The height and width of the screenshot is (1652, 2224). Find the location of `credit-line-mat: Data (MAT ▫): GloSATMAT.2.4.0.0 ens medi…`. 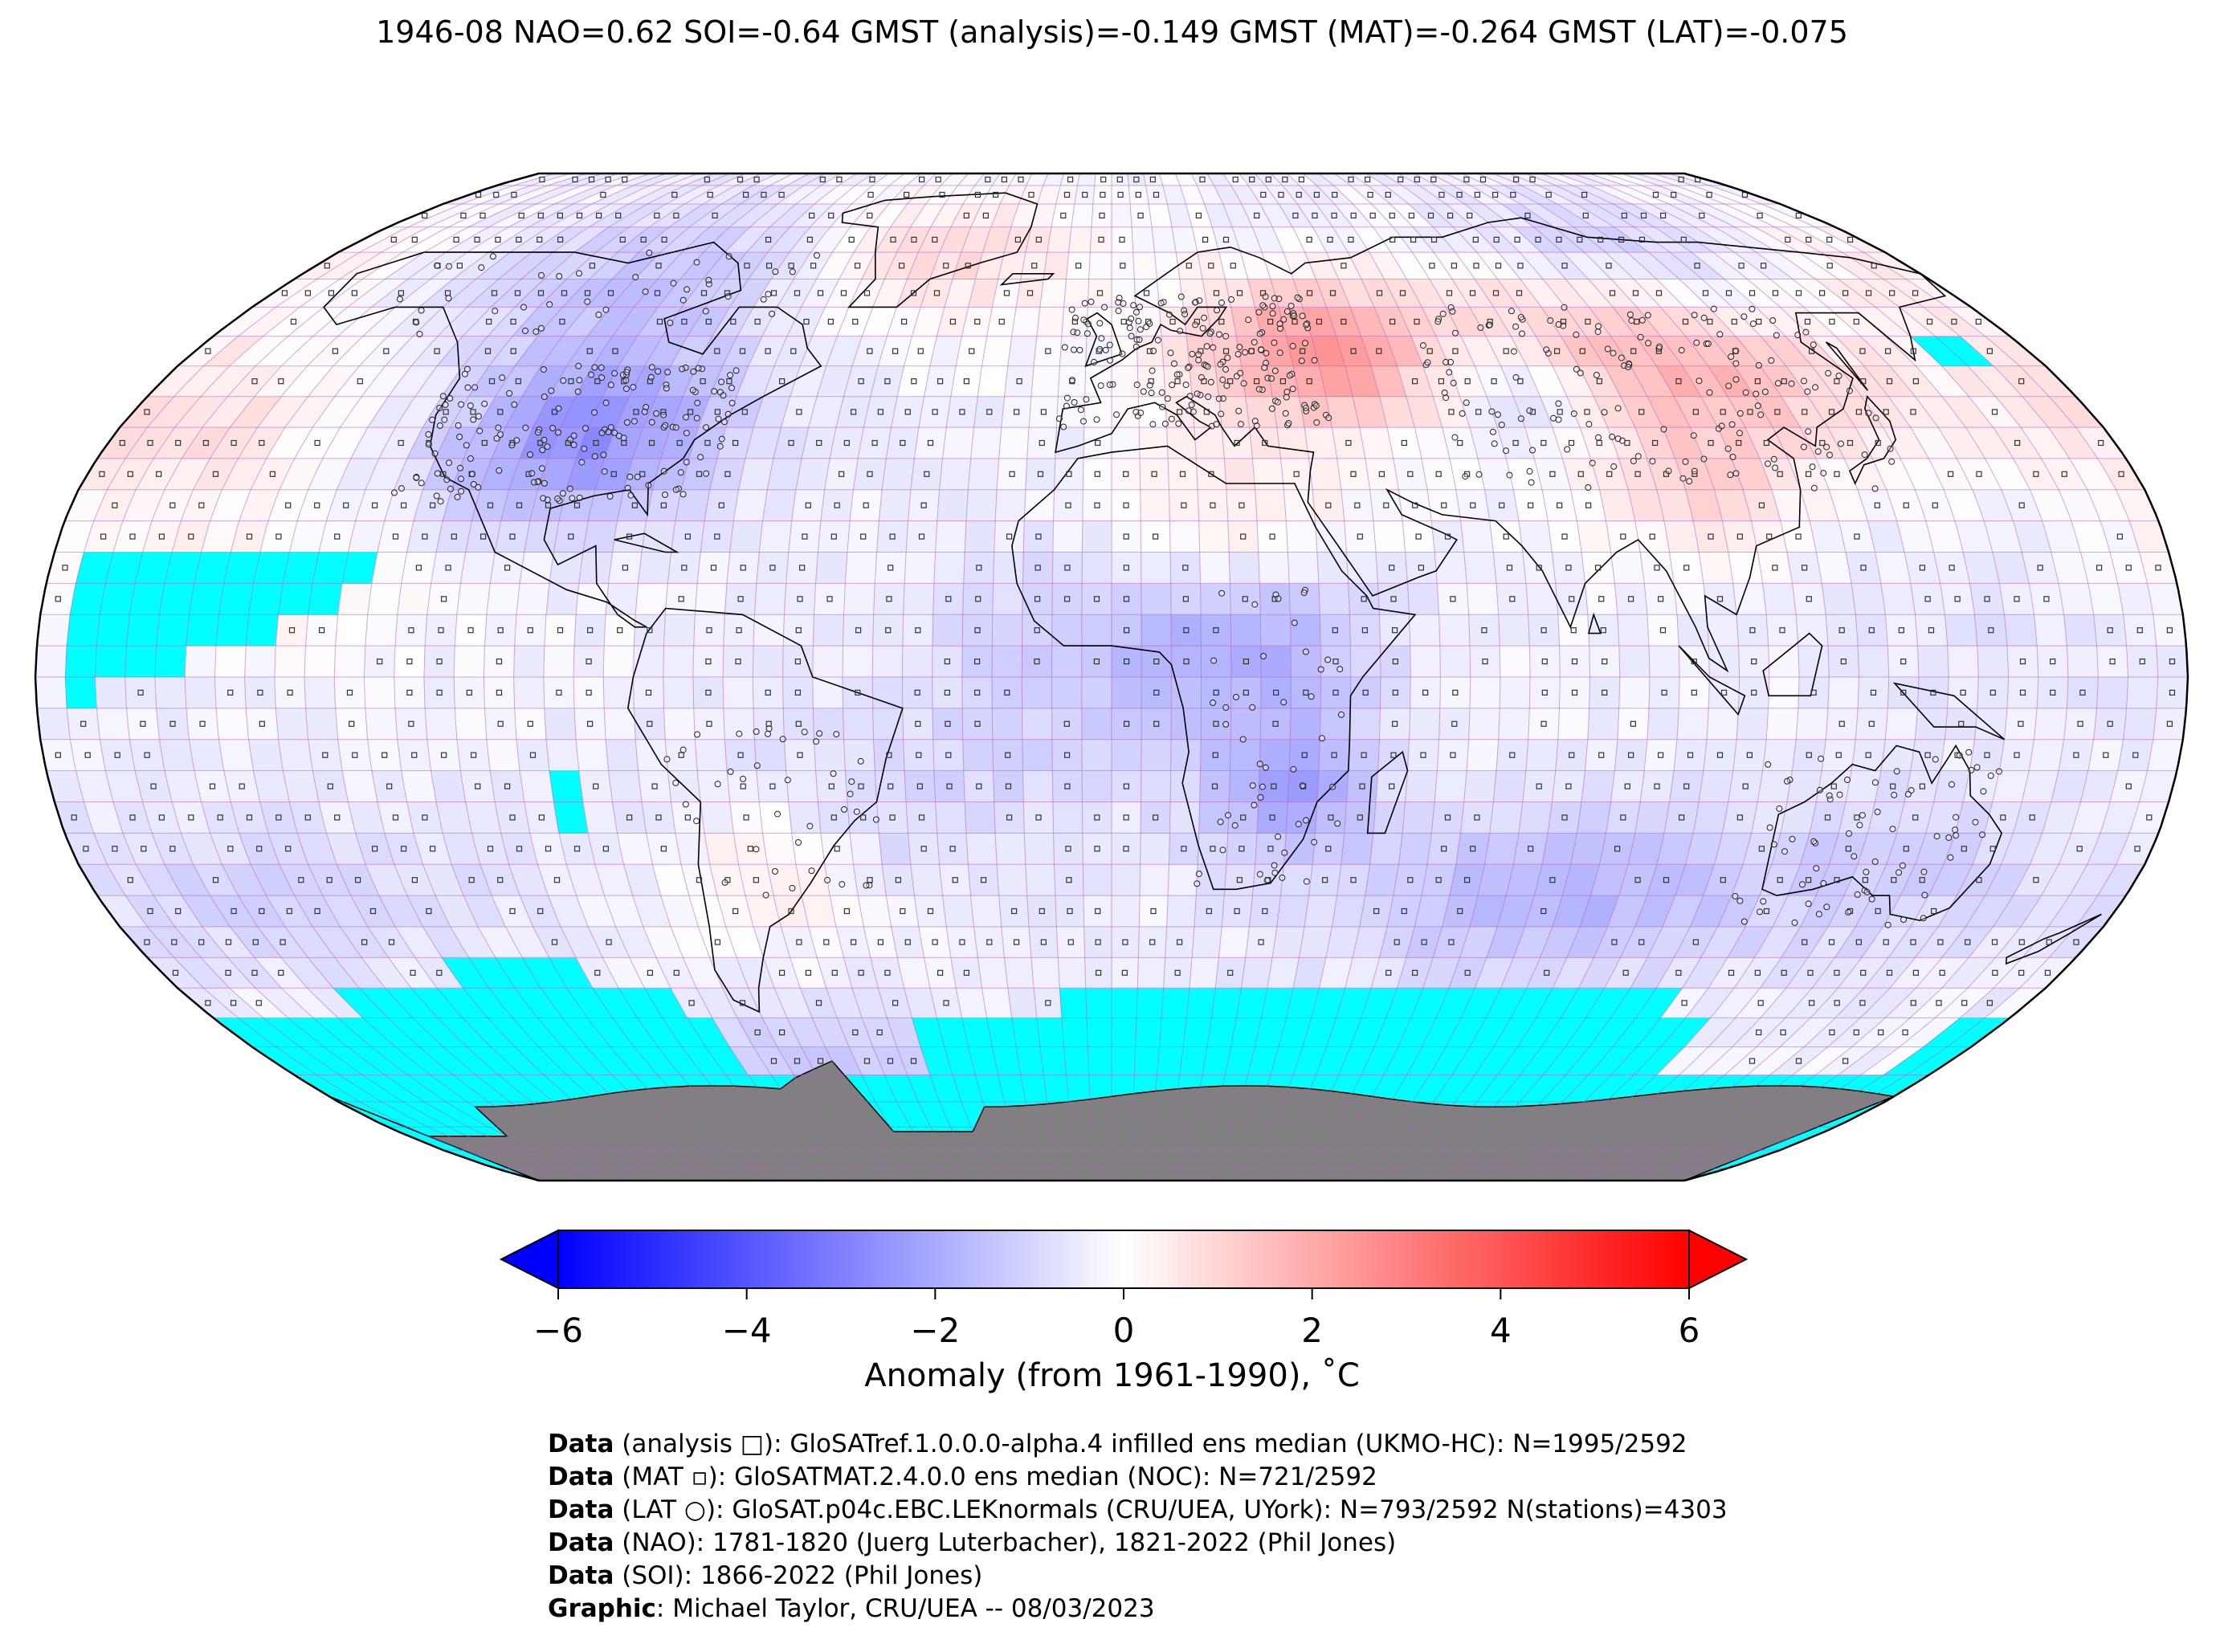

credit-line-mat: Data (MAT ▫): GloSATMAT.2.4.0.0 ens medi… is located at coordinates (963, 1476).